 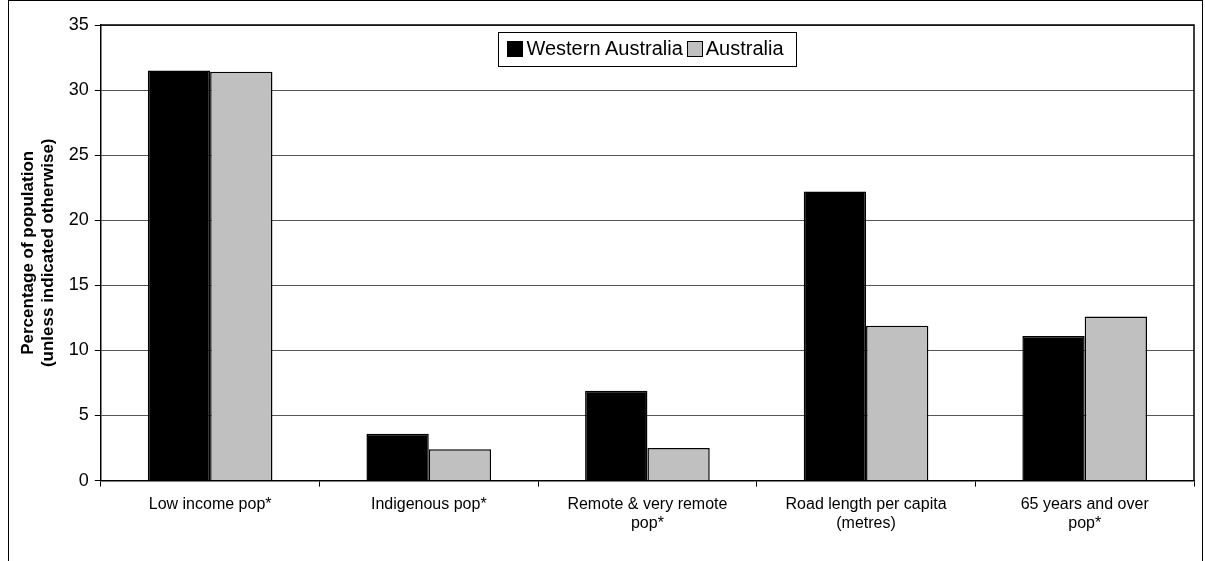 What do you see at coordinates (78, 89) in the screenshot?
I see `y-tick-label: 30` at bounding box center [78, 89].